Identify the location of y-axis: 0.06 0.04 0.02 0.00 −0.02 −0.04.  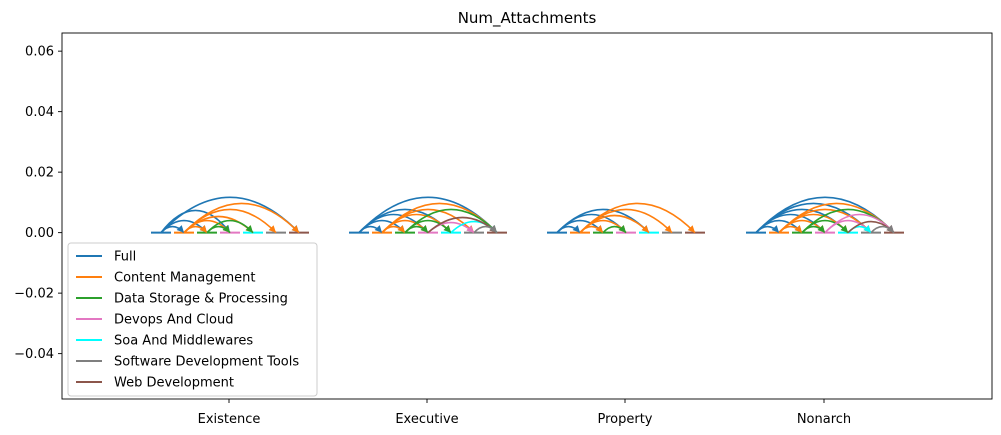
(38, 203).